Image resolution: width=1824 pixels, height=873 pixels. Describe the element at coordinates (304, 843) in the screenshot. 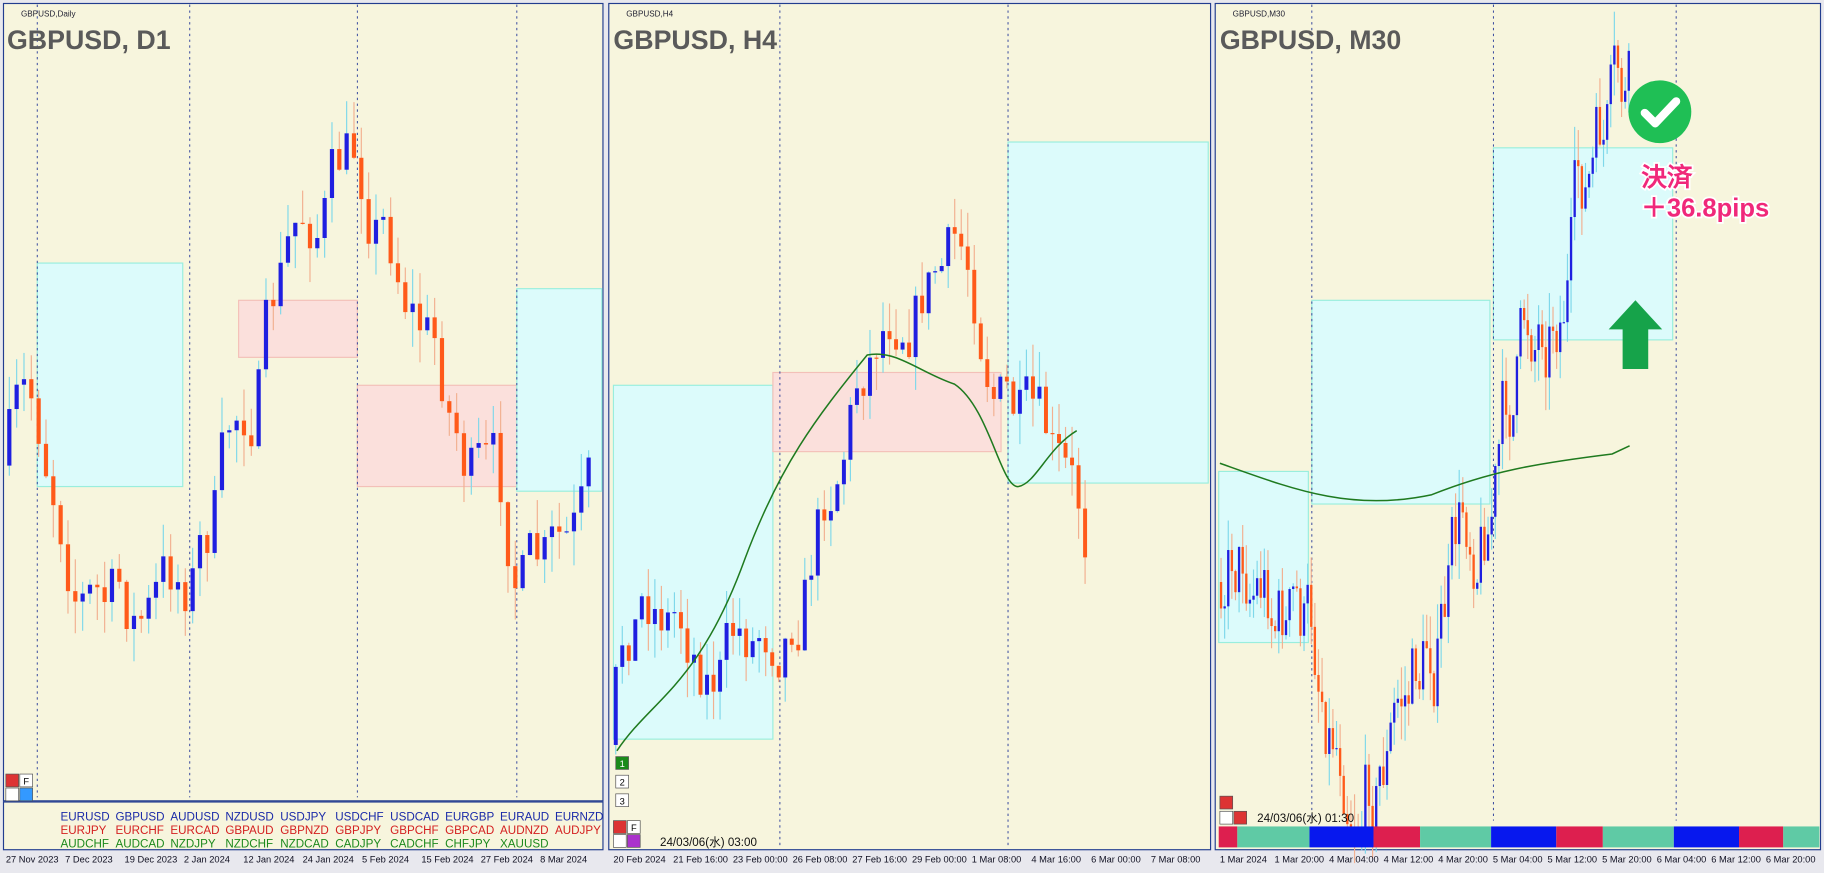

I see `symbol-link: NZDCAD` at that location.